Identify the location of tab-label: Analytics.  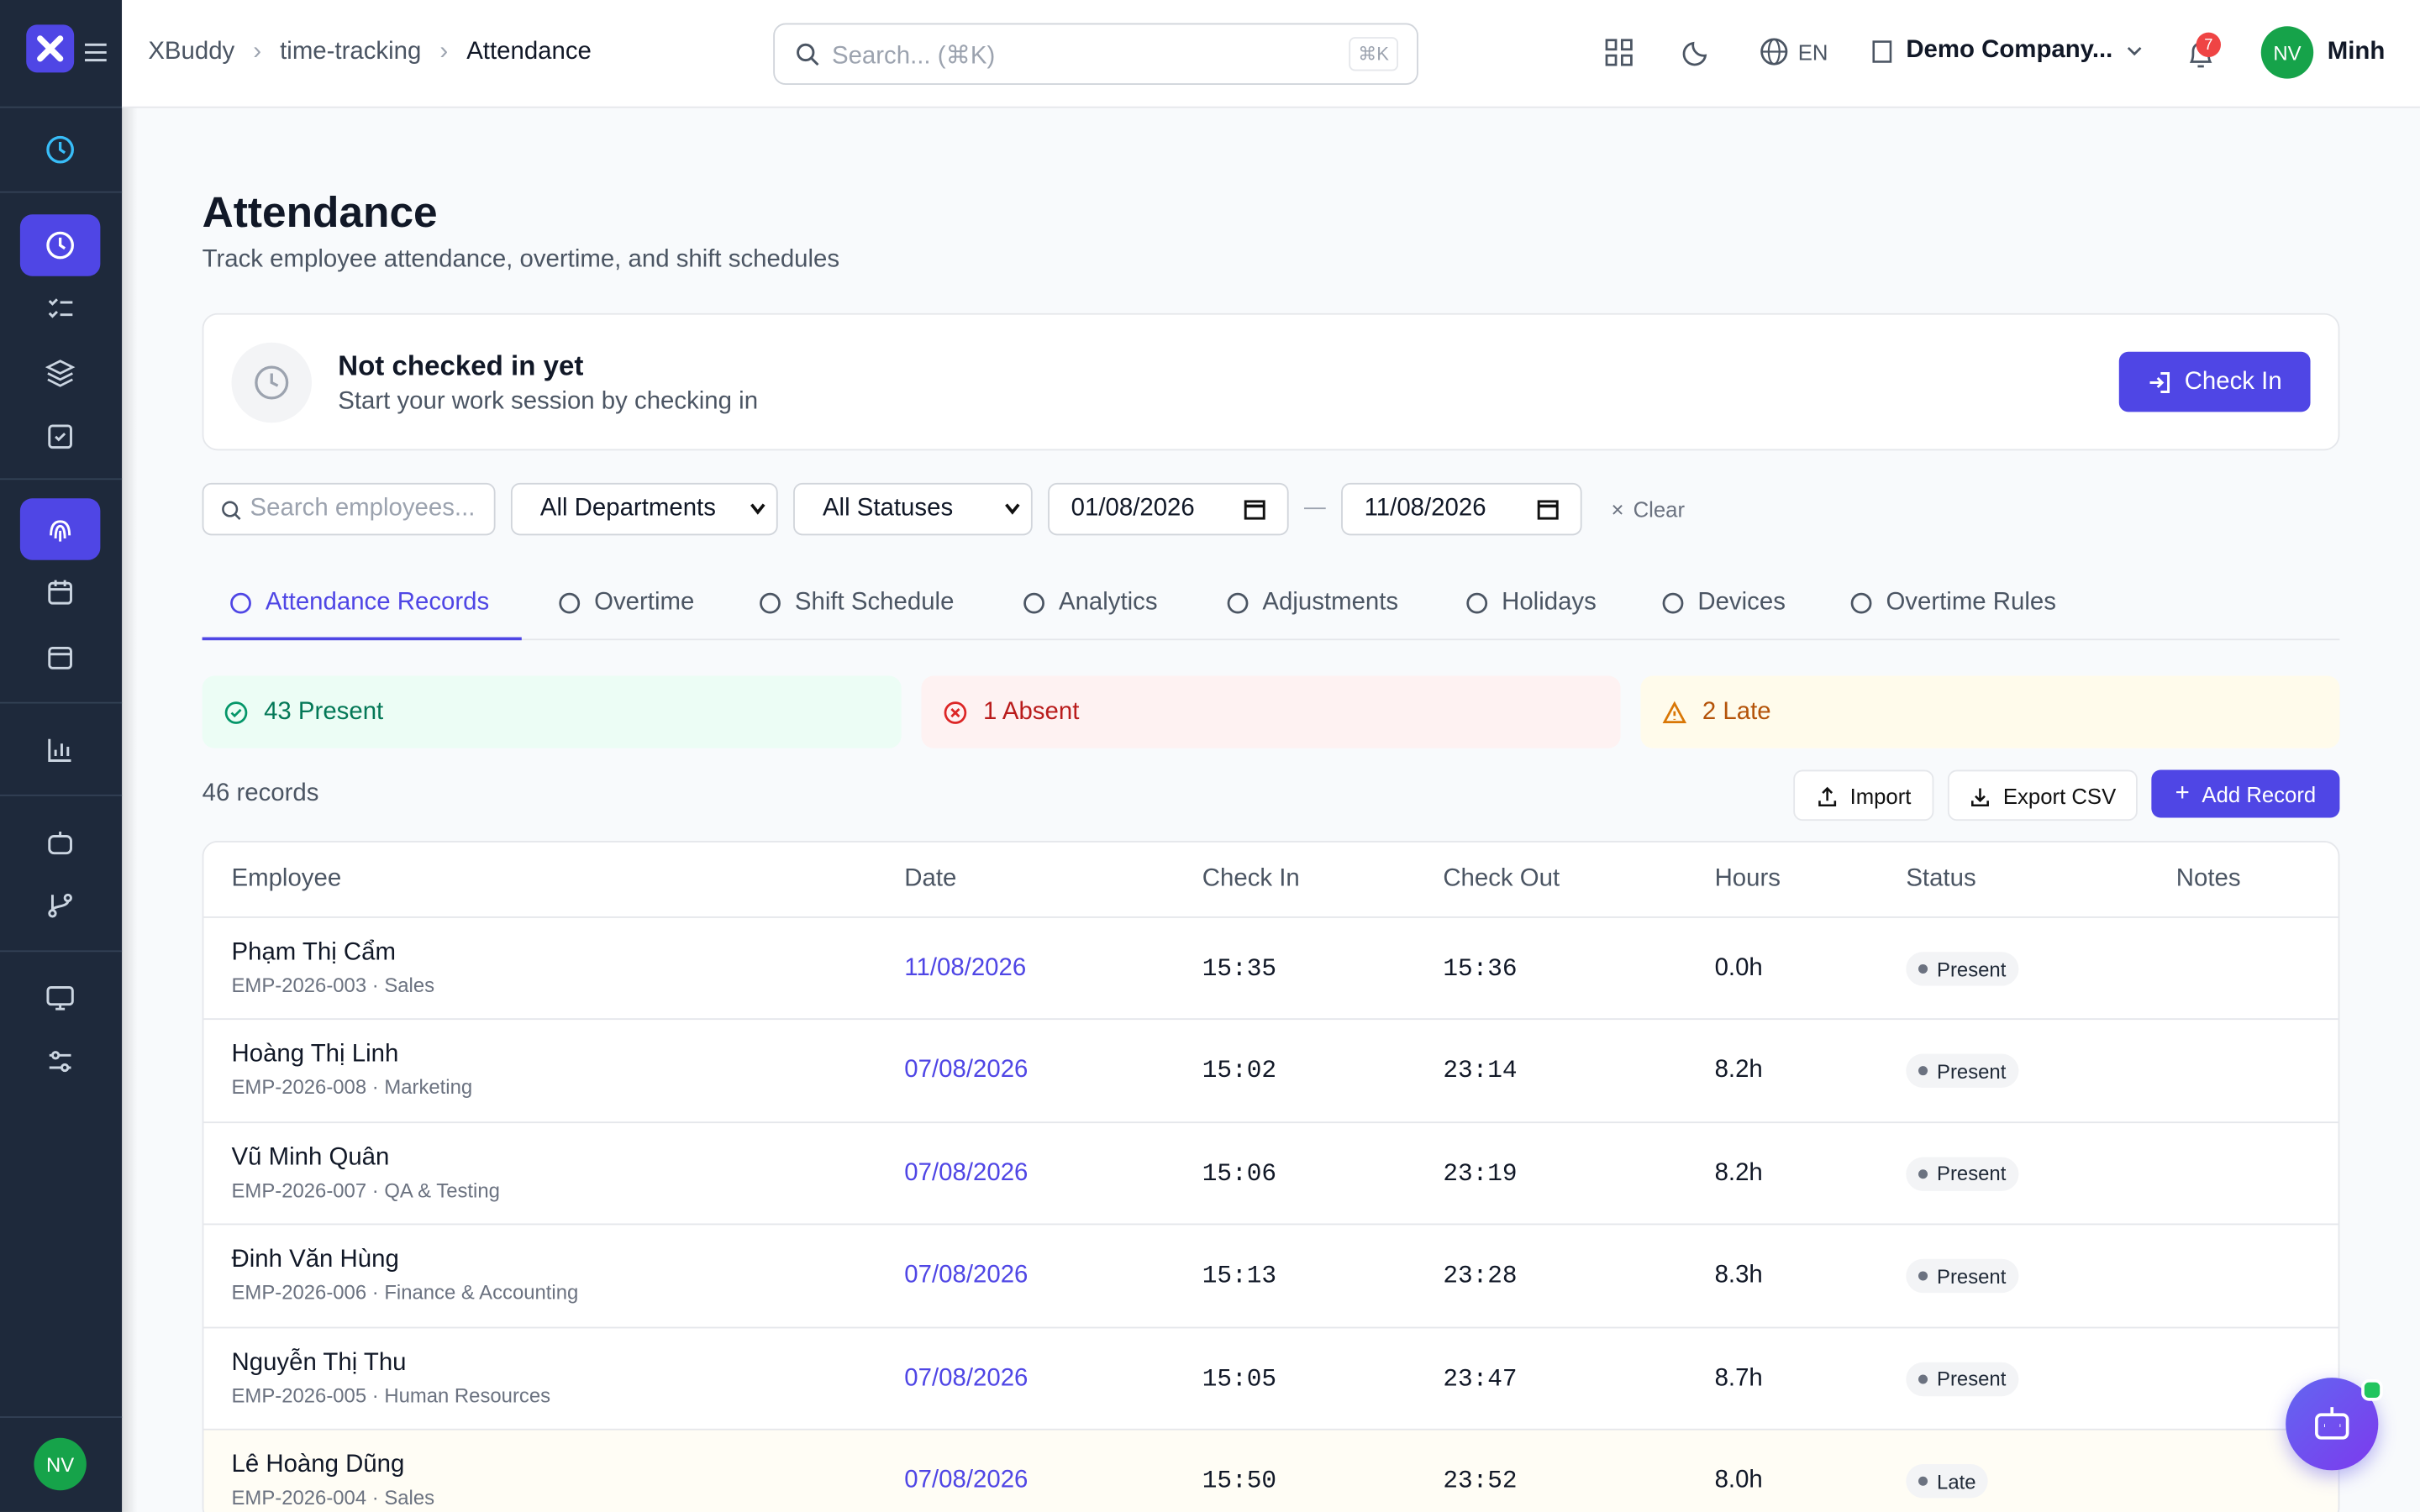
(1108, 602).